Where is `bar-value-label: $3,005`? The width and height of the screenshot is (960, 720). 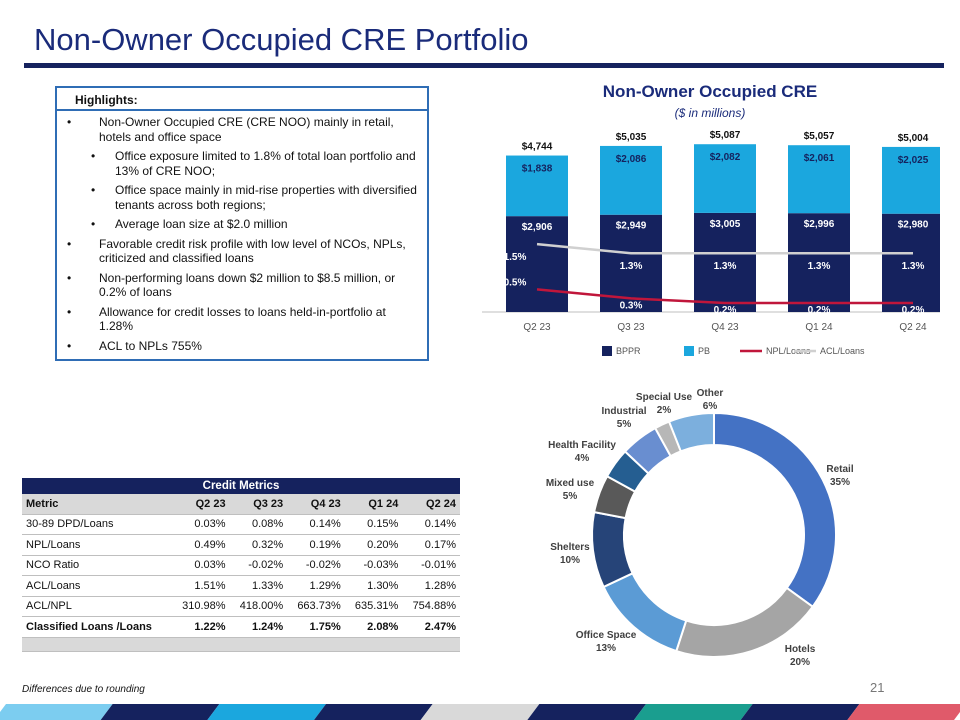 bar-value-label: $3,005 is located at coordinates (725, 224).